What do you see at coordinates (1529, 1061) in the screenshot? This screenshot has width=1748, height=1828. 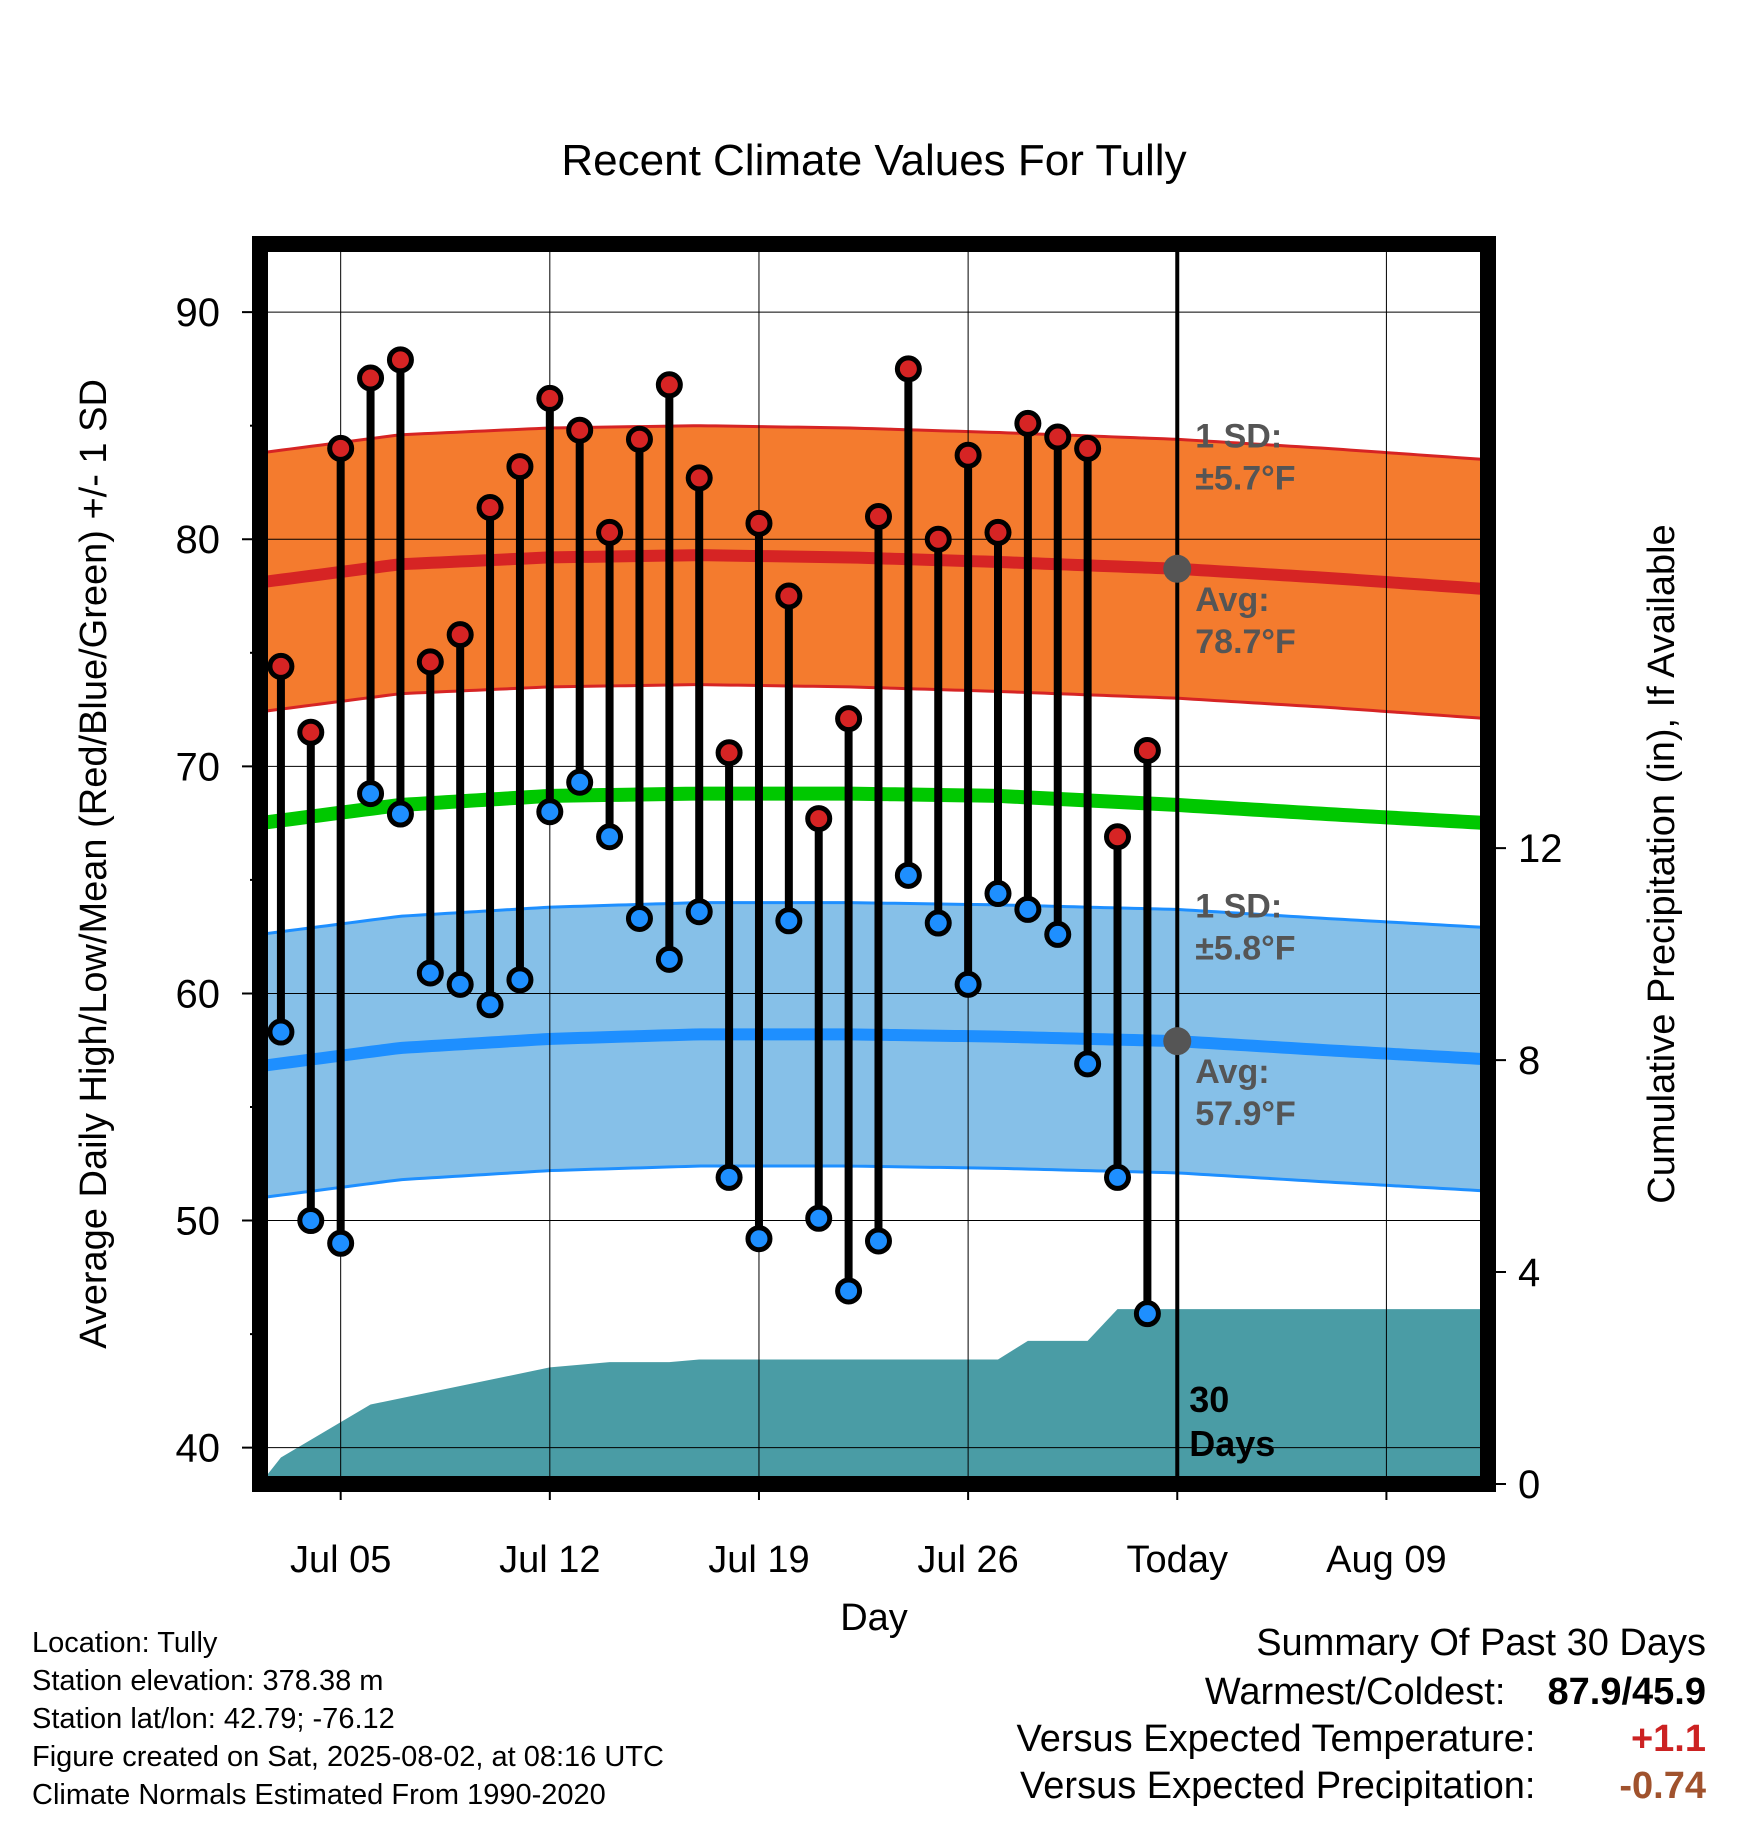 I see `right-tick-label: 8` at bounding box center [1529, 1061].